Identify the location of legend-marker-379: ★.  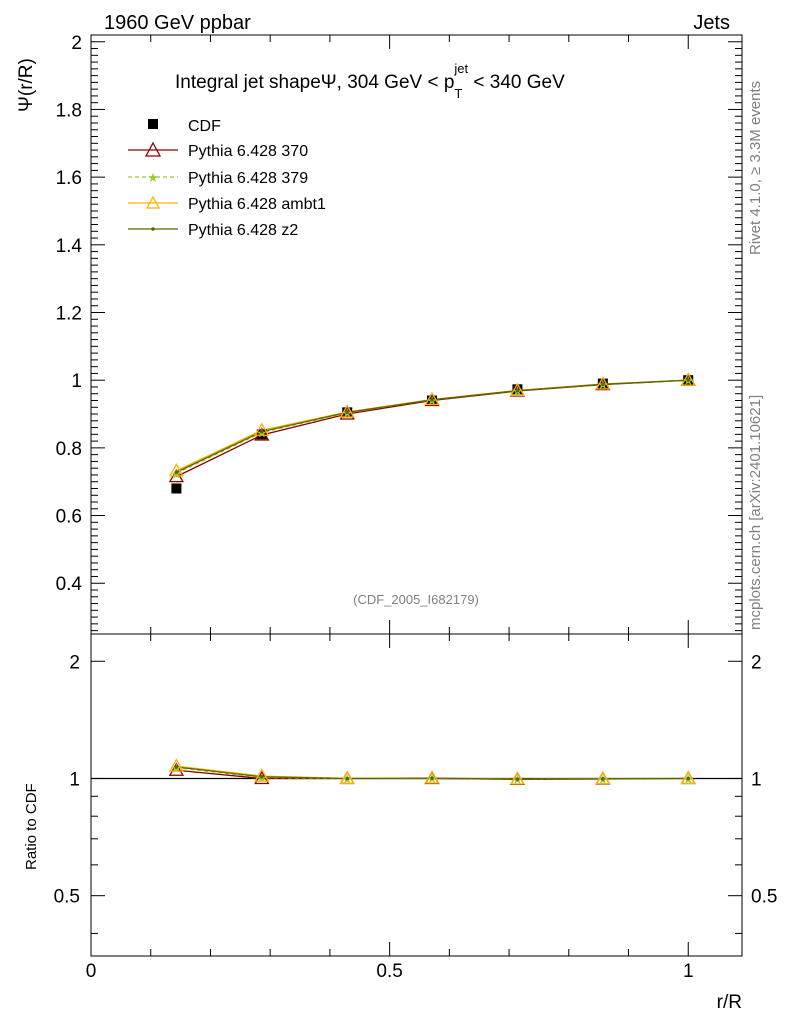
(153, 178).